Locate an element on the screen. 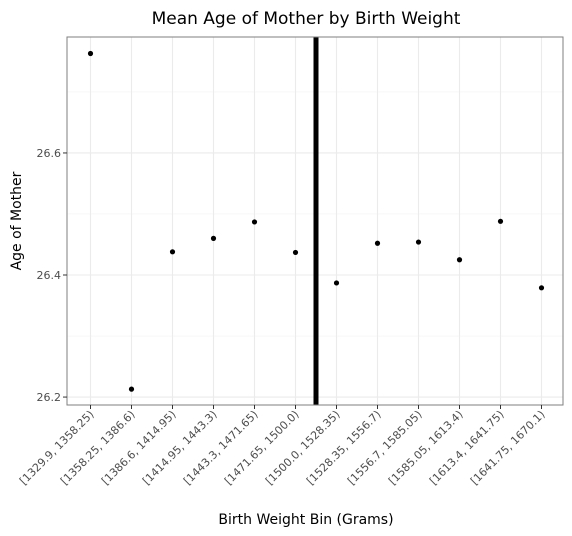 The image size is (572, 536). x-tick-label: [1613.4, 1641.75) is located at coordinates (467, 448).